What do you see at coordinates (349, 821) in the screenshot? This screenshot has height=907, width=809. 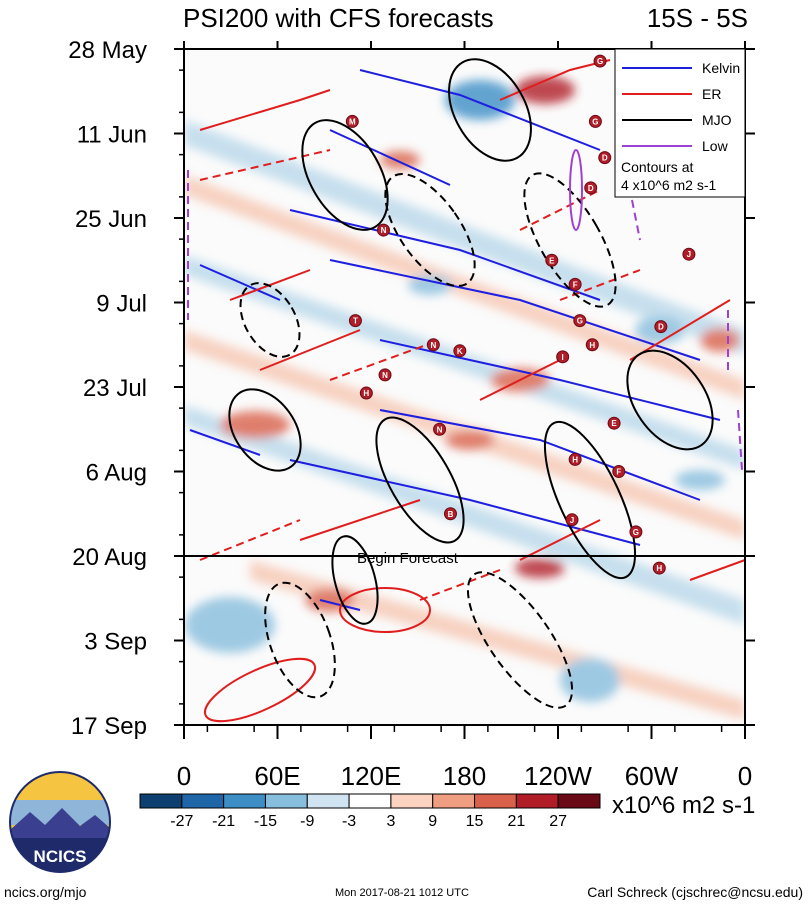 I see `colorbar-tick-label: -3` at bounding box center [349, 821].